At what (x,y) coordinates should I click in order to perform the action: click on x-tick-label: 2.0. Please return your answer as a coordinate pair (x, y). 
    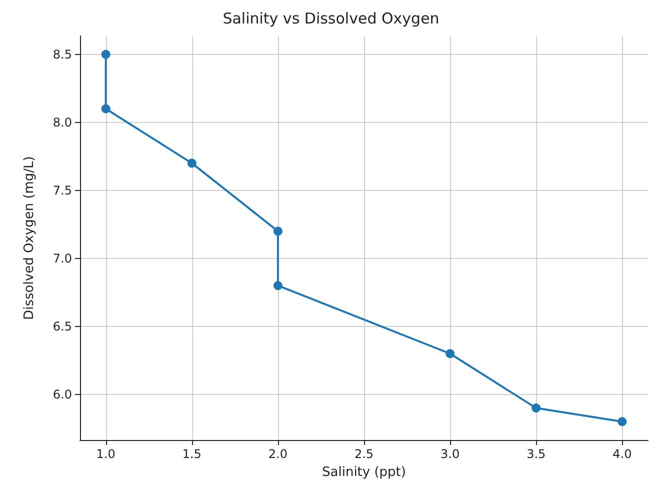
    Looking at the image, I should click on (278, 454).